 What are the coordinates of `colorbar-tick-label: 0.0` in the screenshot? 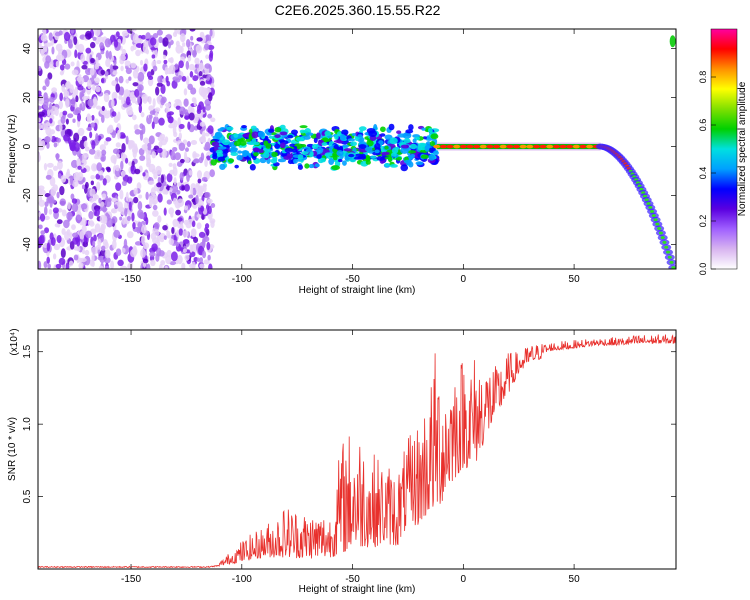 It's located at (703, 269).